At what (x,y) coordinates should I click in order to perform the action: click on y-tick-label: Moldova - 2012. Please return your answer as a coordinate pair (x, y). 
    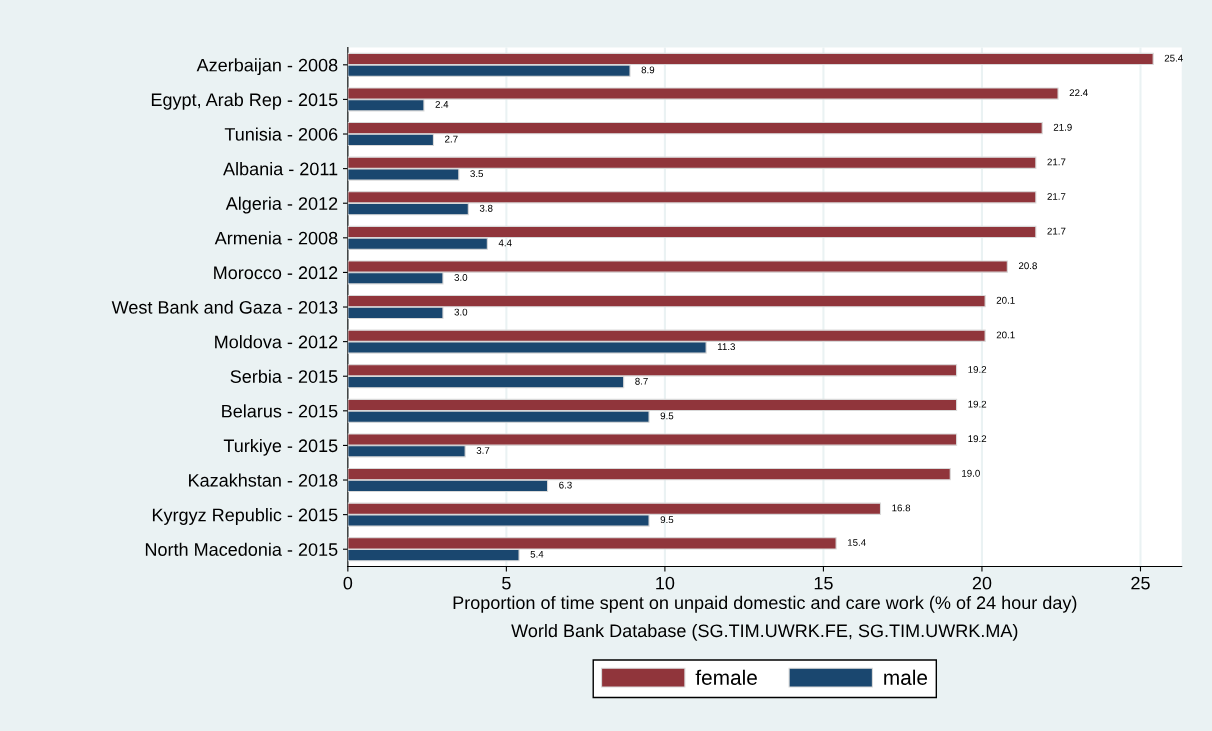
    Looking at the image, I should click on (276, 342).